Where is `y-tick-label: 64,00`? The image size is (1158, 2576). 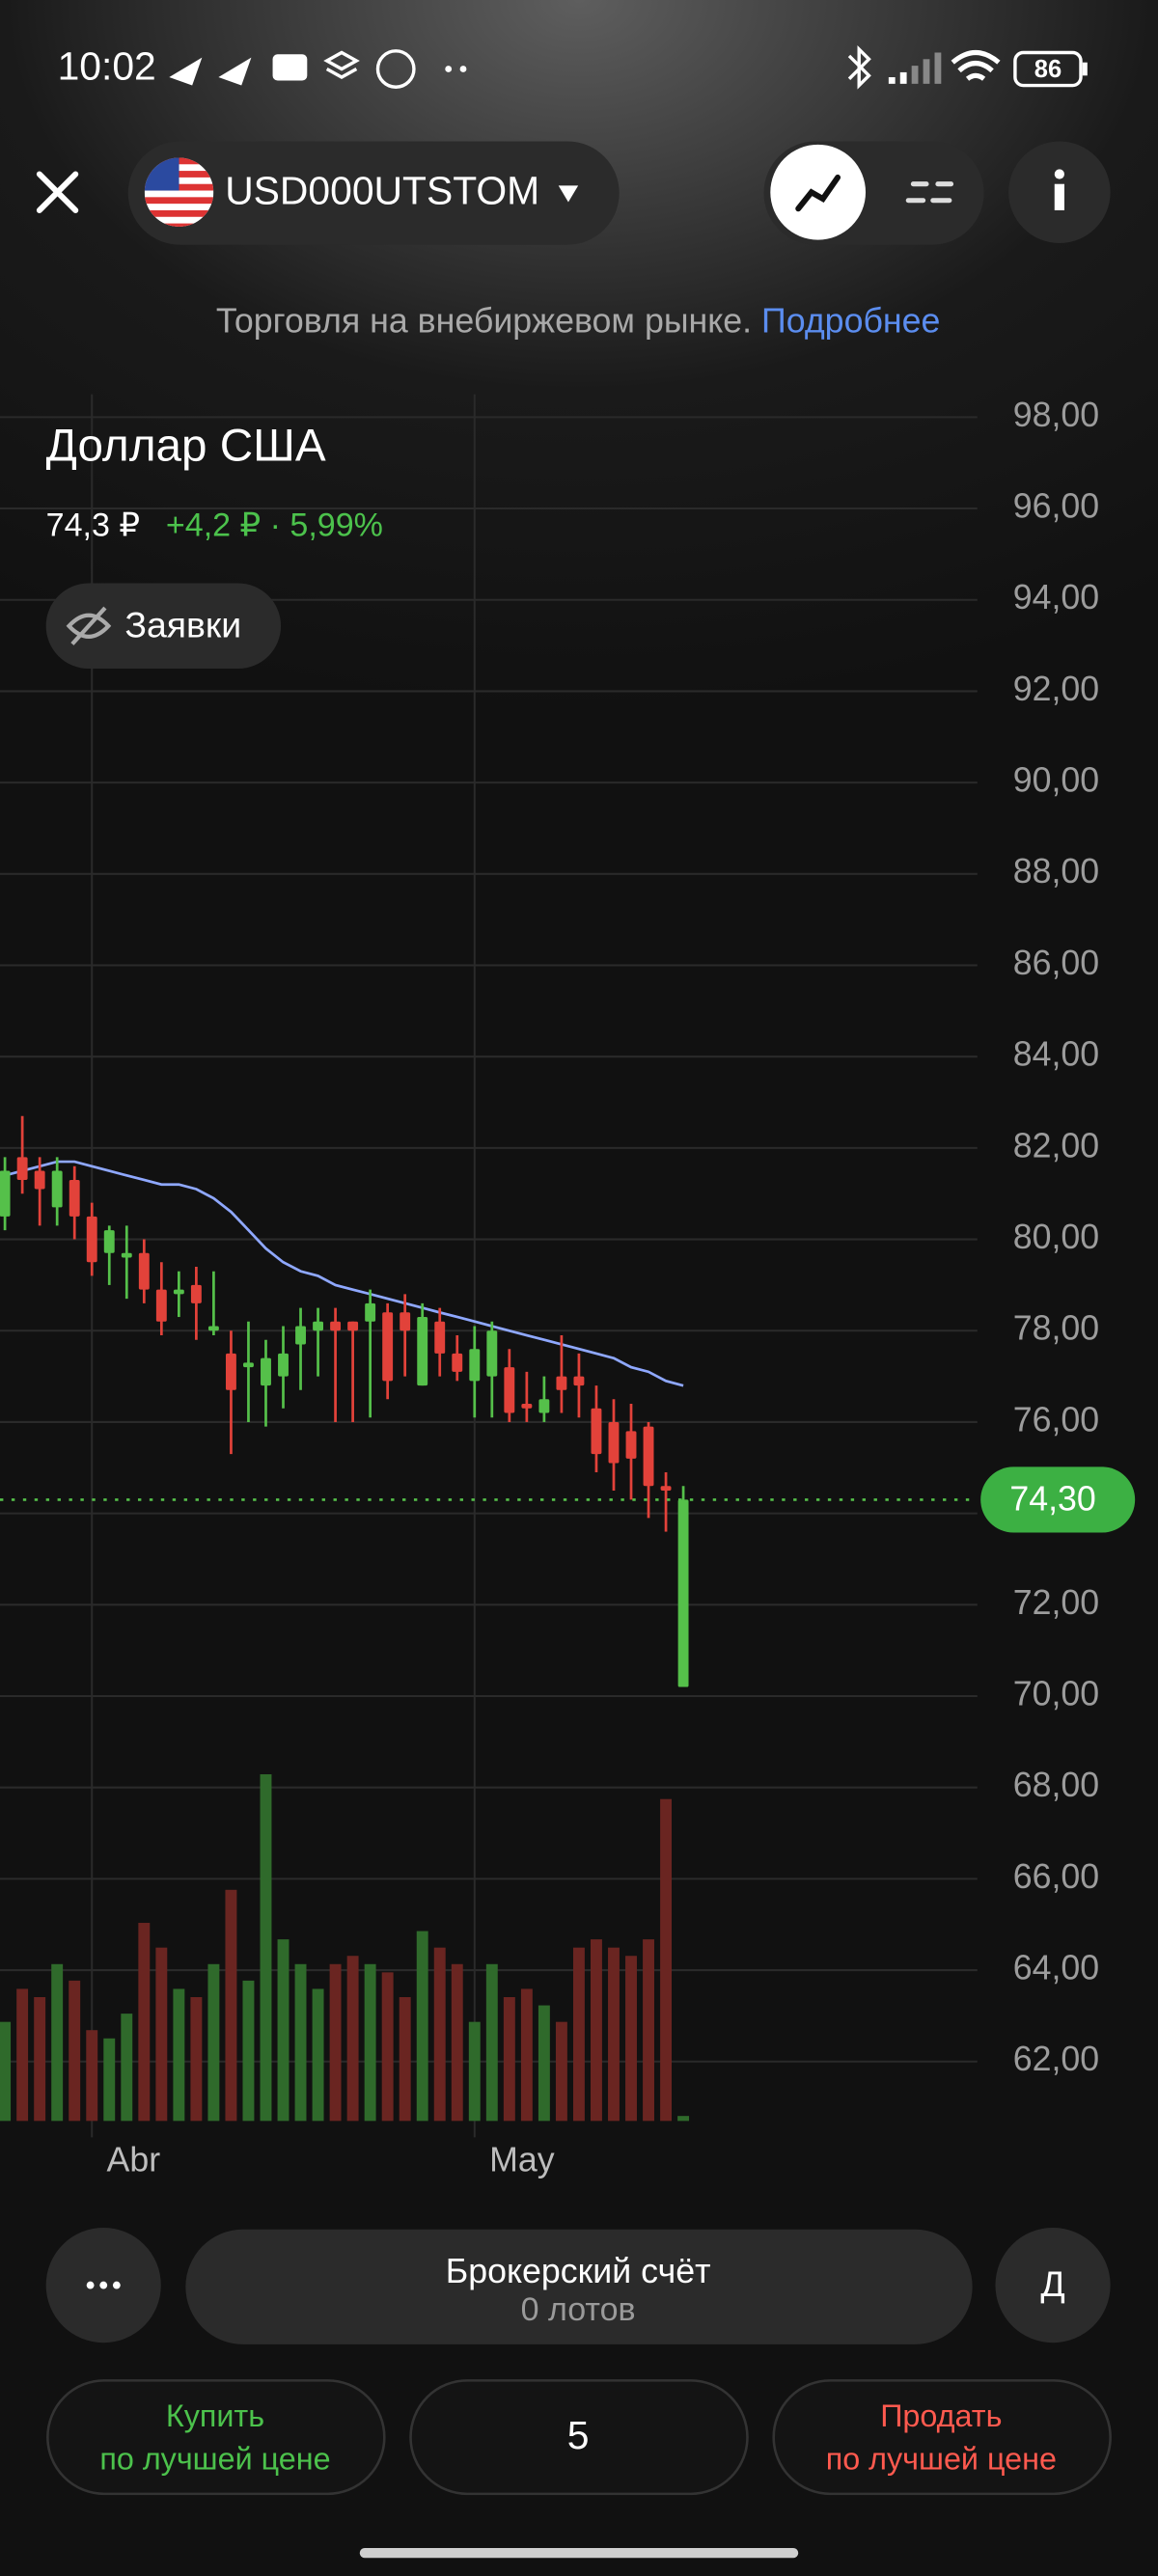 y-tick-label: 64,00 is located at coordinates (1056, 1968).